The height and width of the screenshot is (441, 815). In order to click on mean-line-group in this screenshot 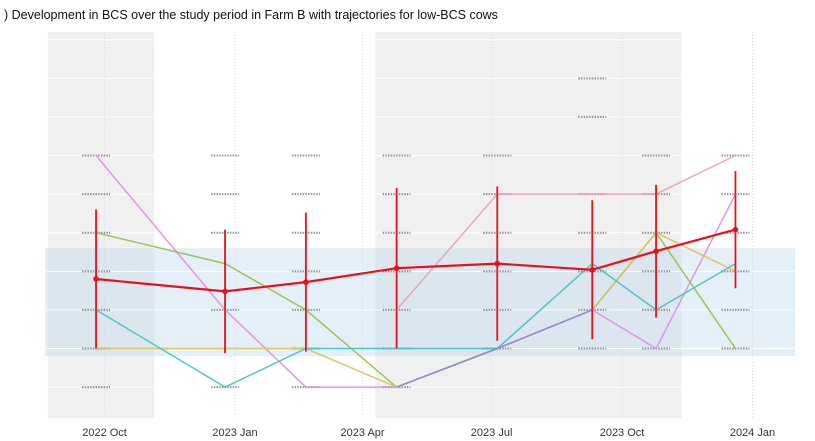, I will do `click(416, 260)`.